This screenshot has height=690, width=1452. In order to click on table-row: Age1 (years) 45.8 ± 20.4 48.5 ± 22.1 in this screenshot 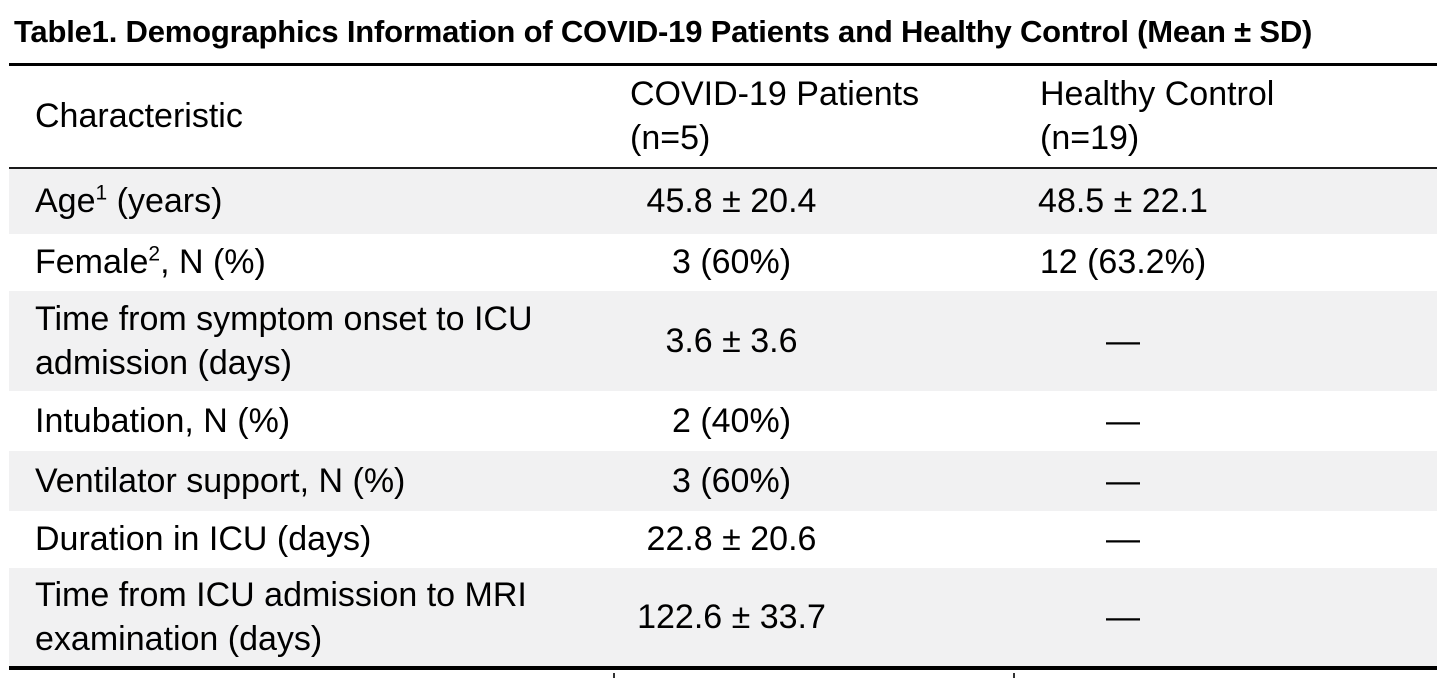, I will do `click(723, 200)`.